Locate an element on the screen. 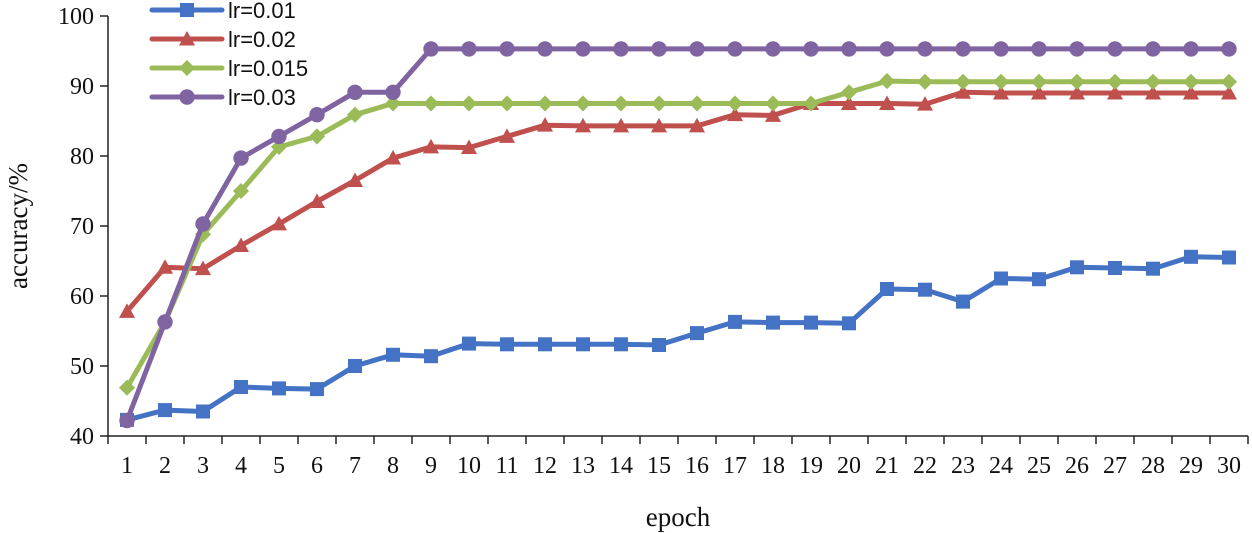  legend-label: lr=0.02 is located at coordinates (262, 39).